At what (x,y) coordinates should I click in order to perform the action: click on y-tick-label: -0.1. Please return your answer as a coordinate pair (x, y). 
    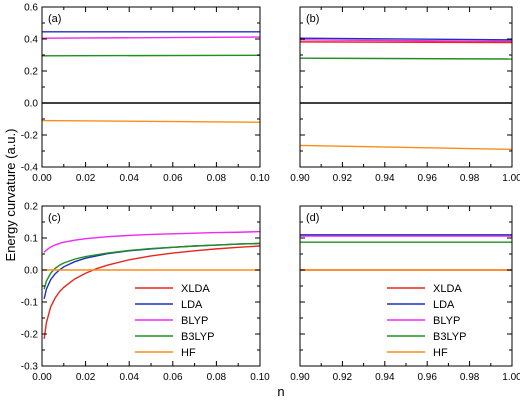
    Looking at the image, I should click on (30, 303).